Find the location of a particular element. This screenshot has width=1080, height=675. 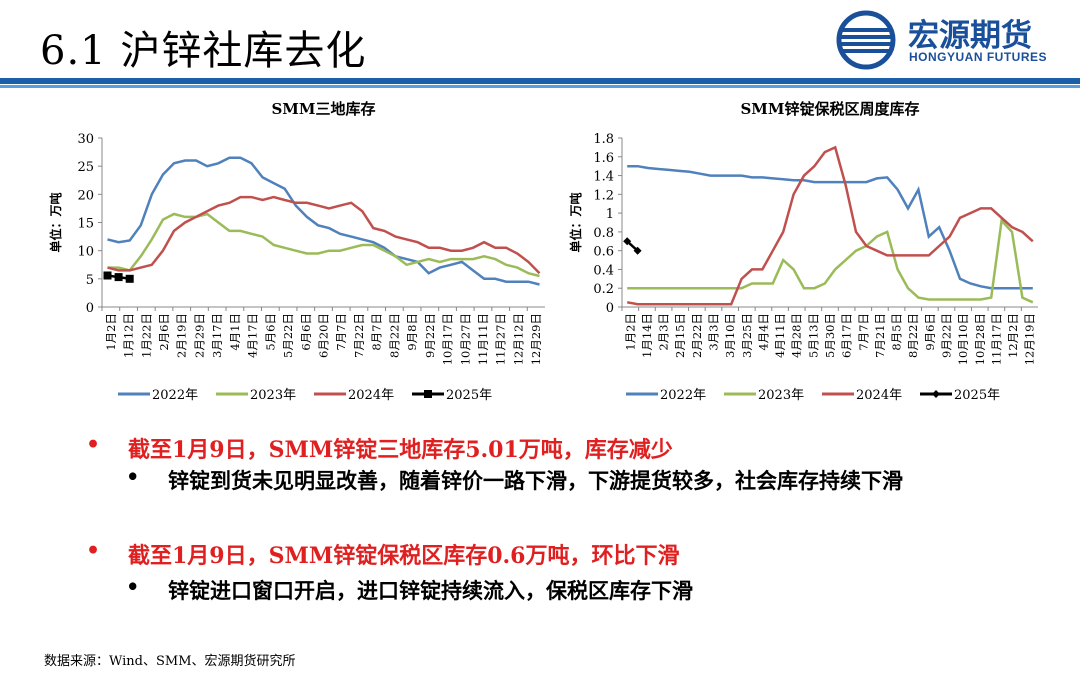

y-tick-label: 30 is located at coordinates (85, 139).